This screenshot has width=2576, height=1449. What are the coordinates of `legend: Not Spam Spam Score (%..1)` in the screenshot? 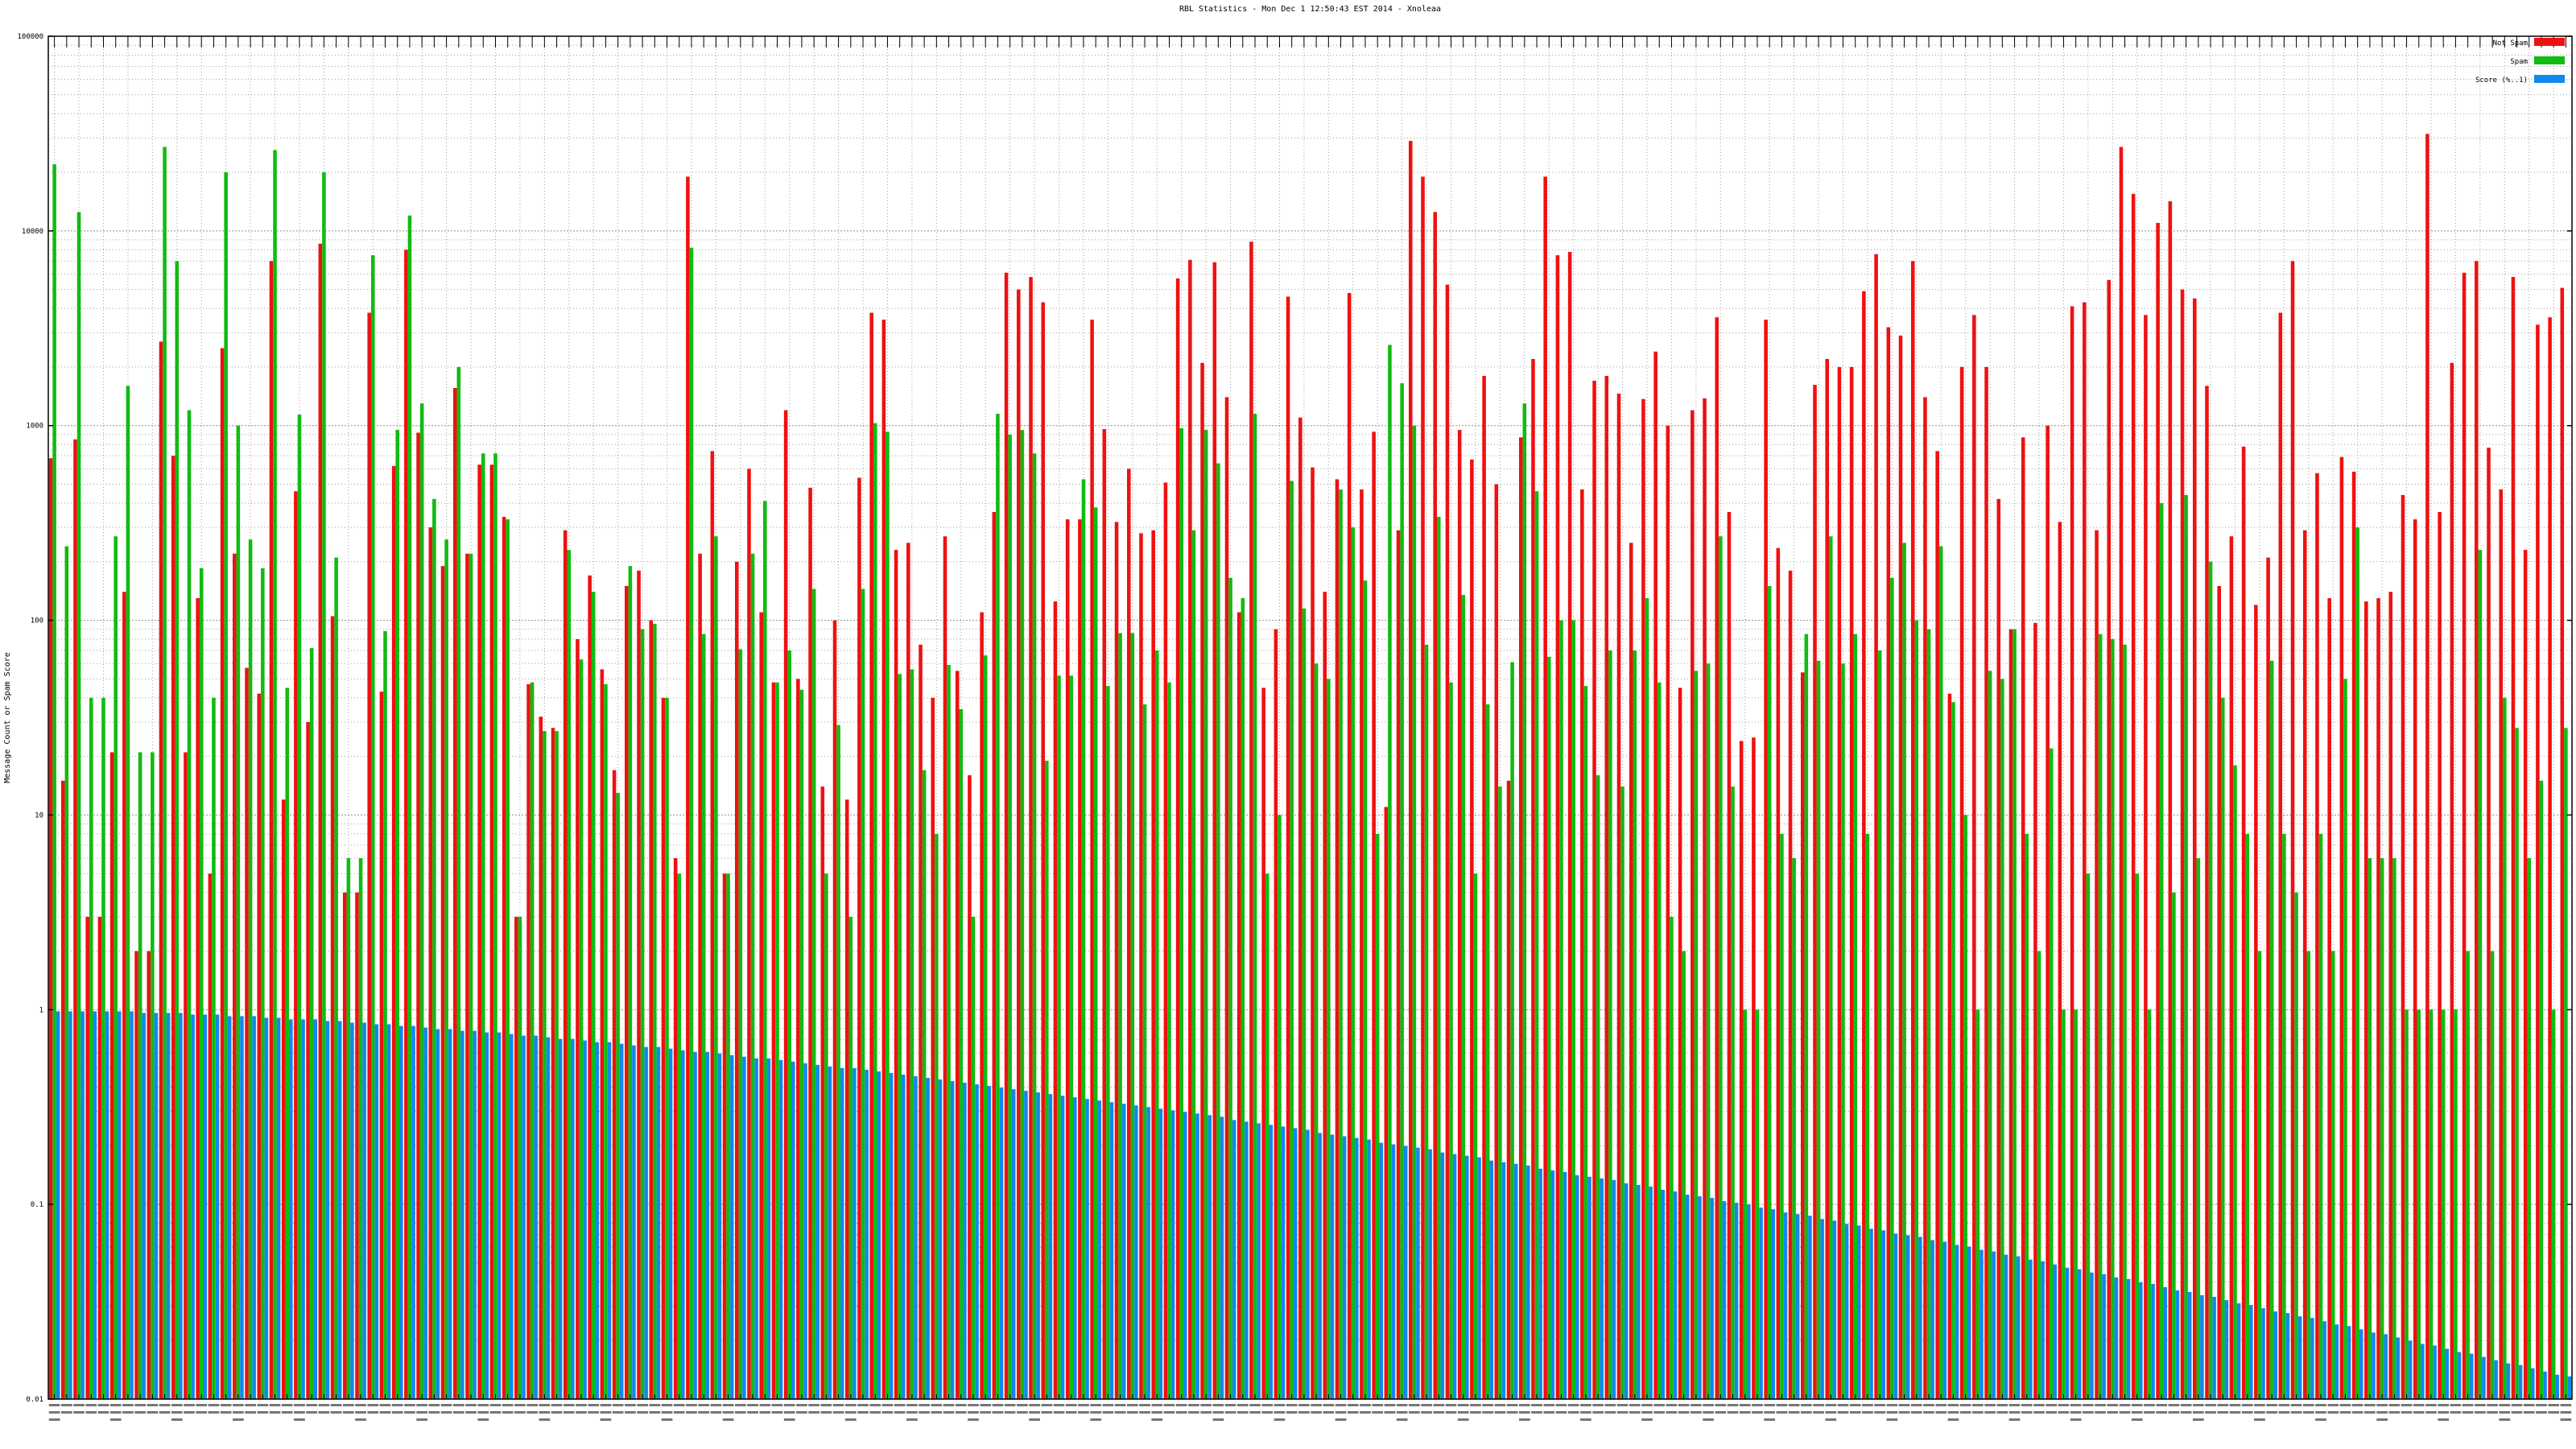 It's located at (2520, 61).